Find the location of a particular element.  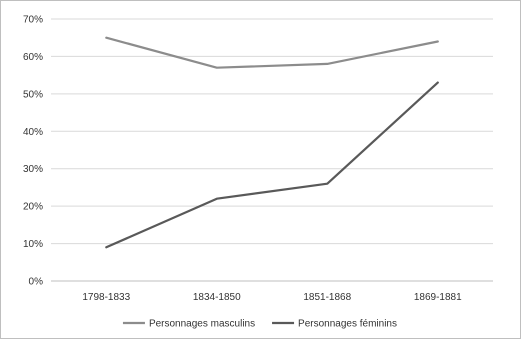

y-axis-tick-labels: 0% 10% 20% 30% 40% 50% 60% 70% is located at coordinates (33, 151).